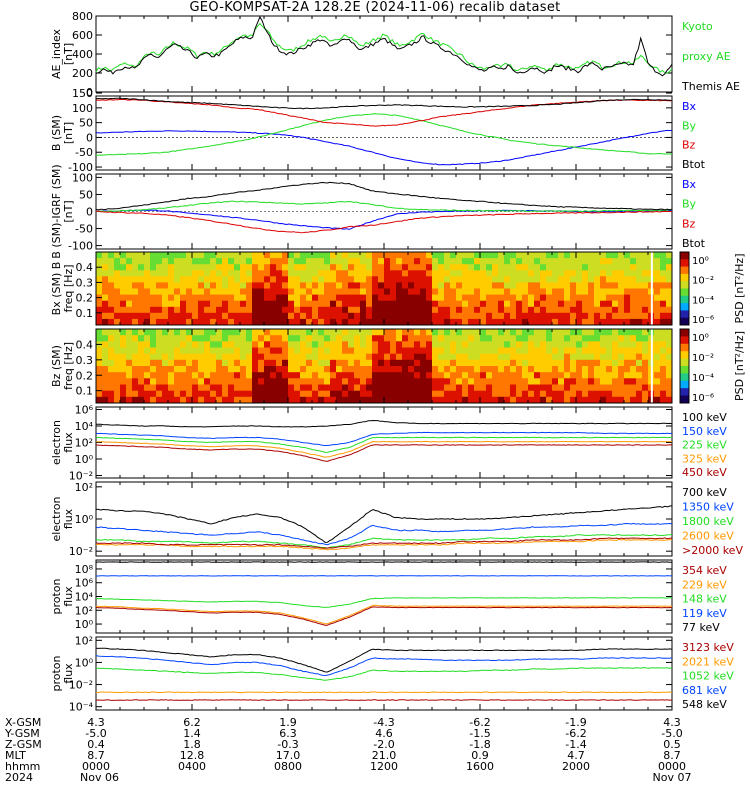 This screenshot has height=800, width=750. I want to click on orbit-cell: 4.3, so click(96, 722).